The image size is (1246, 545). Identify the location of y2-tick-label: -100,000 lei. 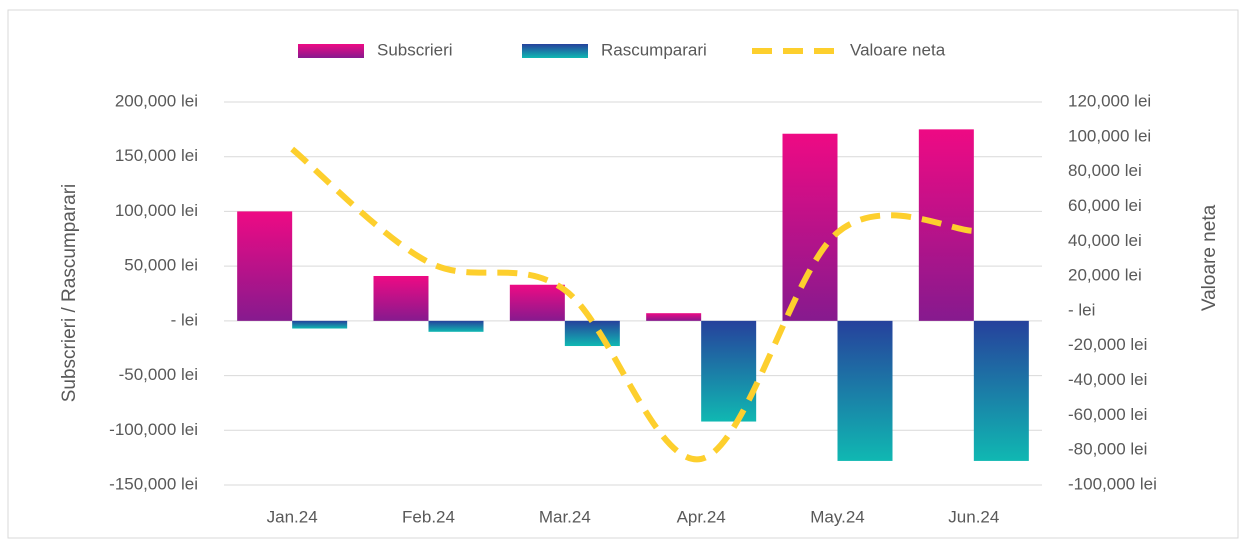
(1112, 483).